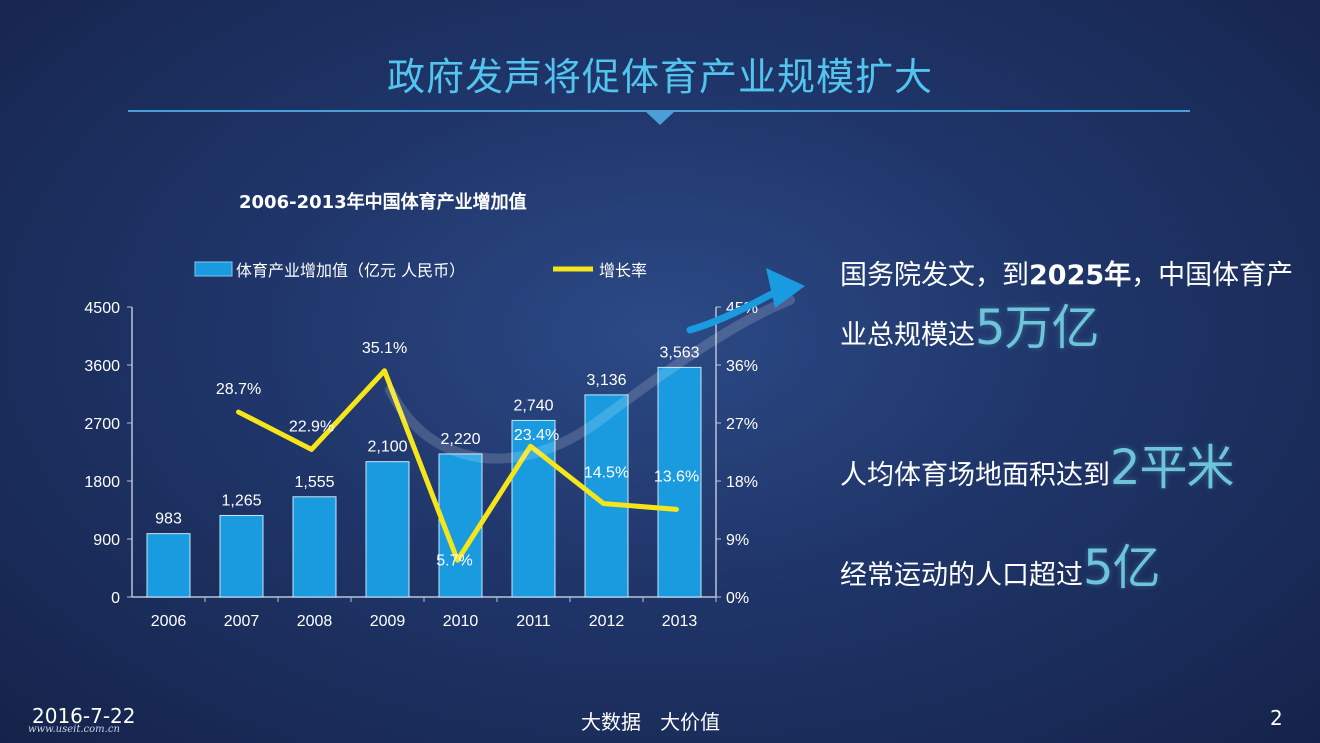 This screenshot has width=1320, height=743. Describe the element at coordinates (242, 621) in the screenshot. I see `x-tick-label: 2007` at that location.